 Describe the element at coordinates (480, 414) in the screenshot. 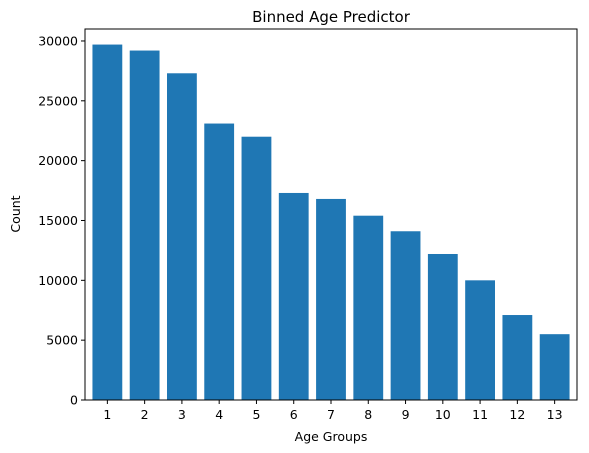

I see `x-tick-label-11: 11` at that location.